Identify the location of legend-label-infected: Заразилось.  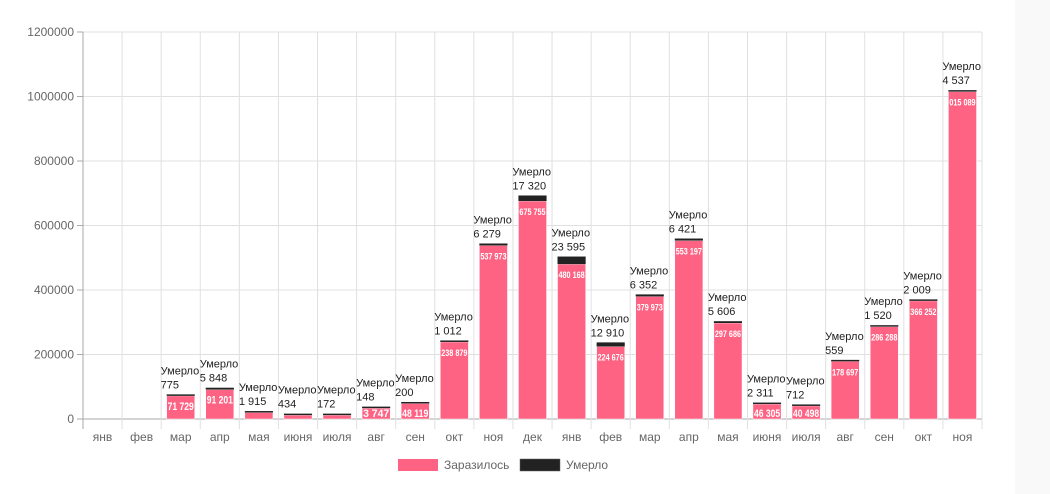
(476, 465).